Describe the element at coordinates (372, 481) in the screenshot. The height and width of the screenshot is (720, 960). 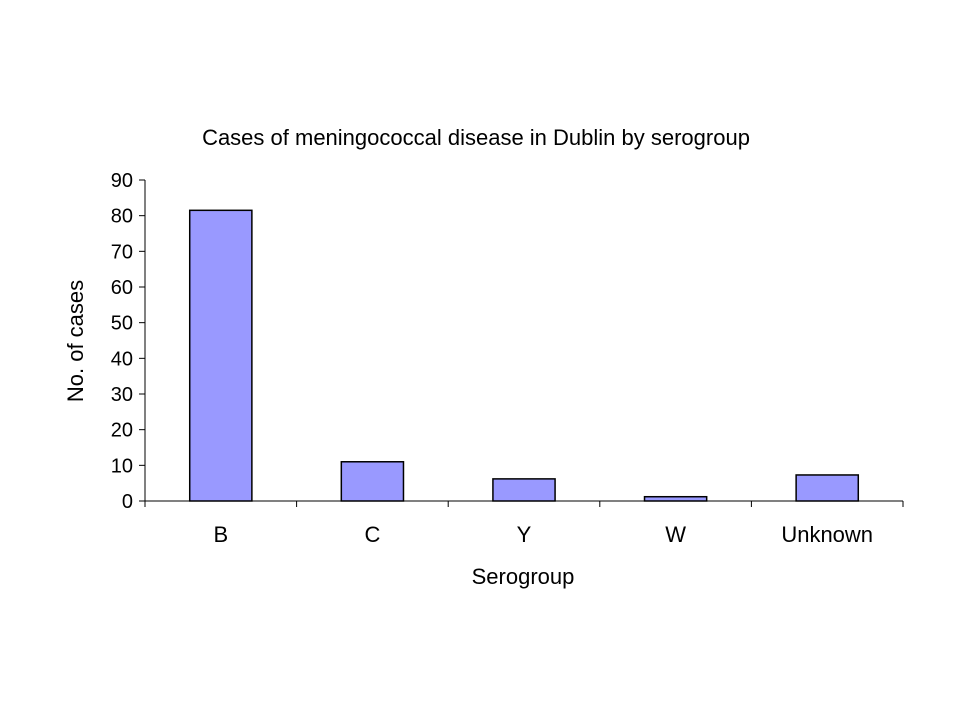
I see `bar-c` at that location.